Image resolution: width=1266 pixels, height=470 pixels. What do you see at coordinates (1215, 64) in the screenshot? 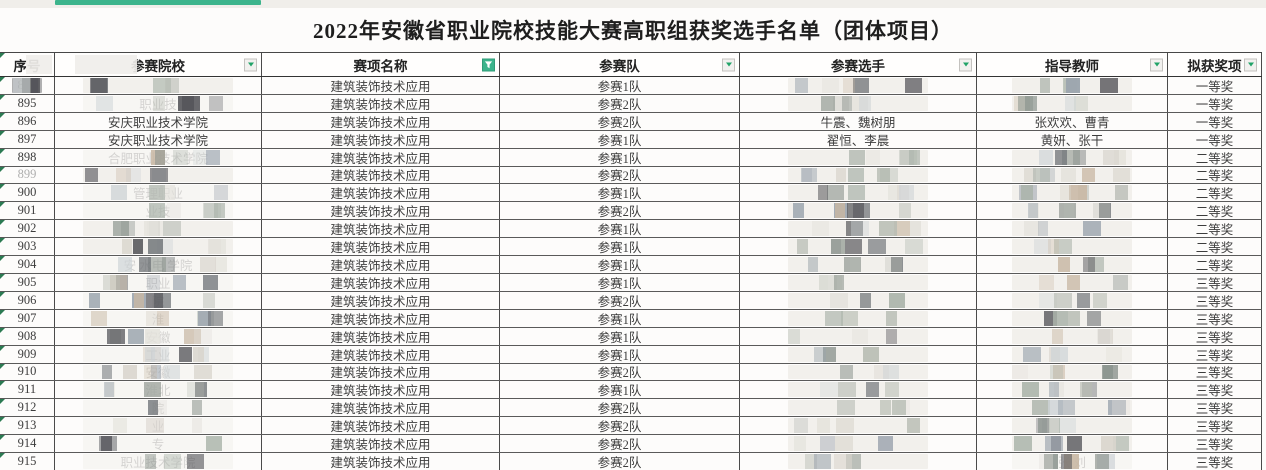
I see `header-award: 拟获奖项` at bounding box center [1215, 64].